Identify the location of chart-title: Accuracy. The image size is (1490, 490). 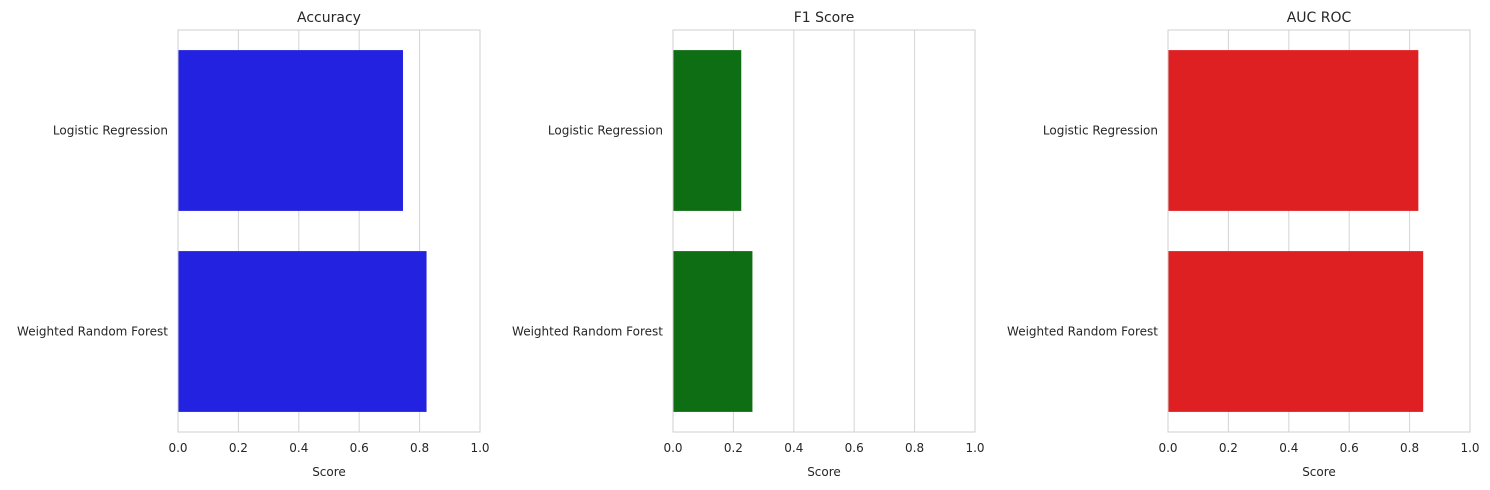
(329, 18).